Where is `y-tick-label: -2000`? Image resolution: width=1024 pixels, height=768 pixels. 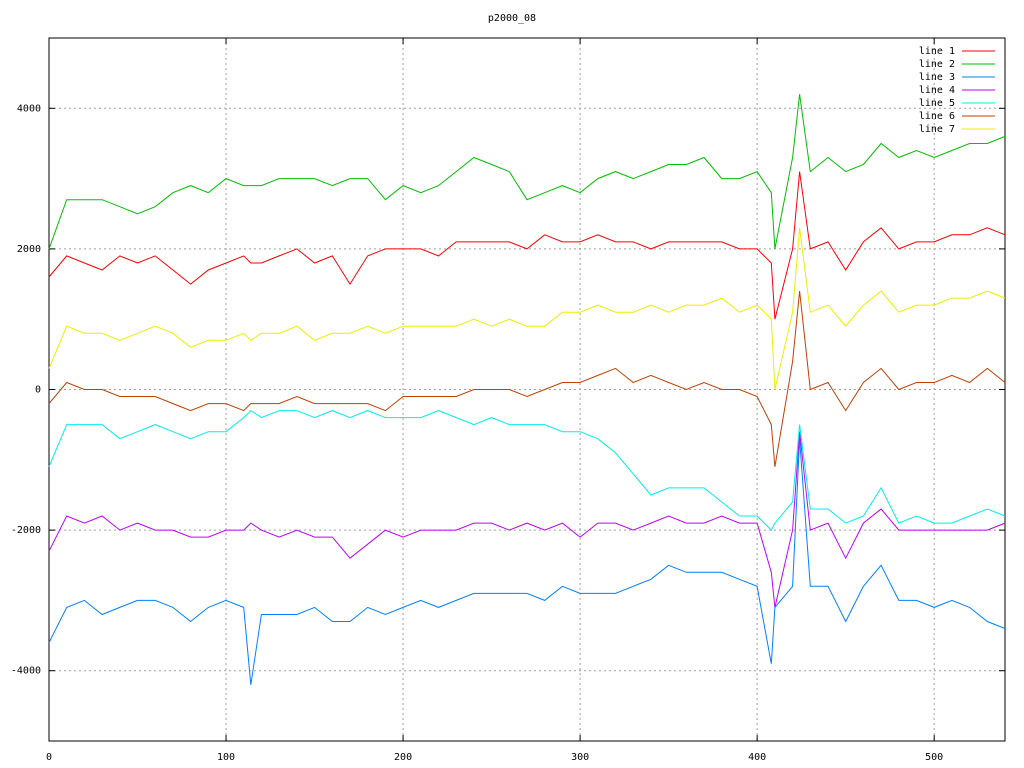 y-tick-label: -2000 is located at coordinates (26, 530).